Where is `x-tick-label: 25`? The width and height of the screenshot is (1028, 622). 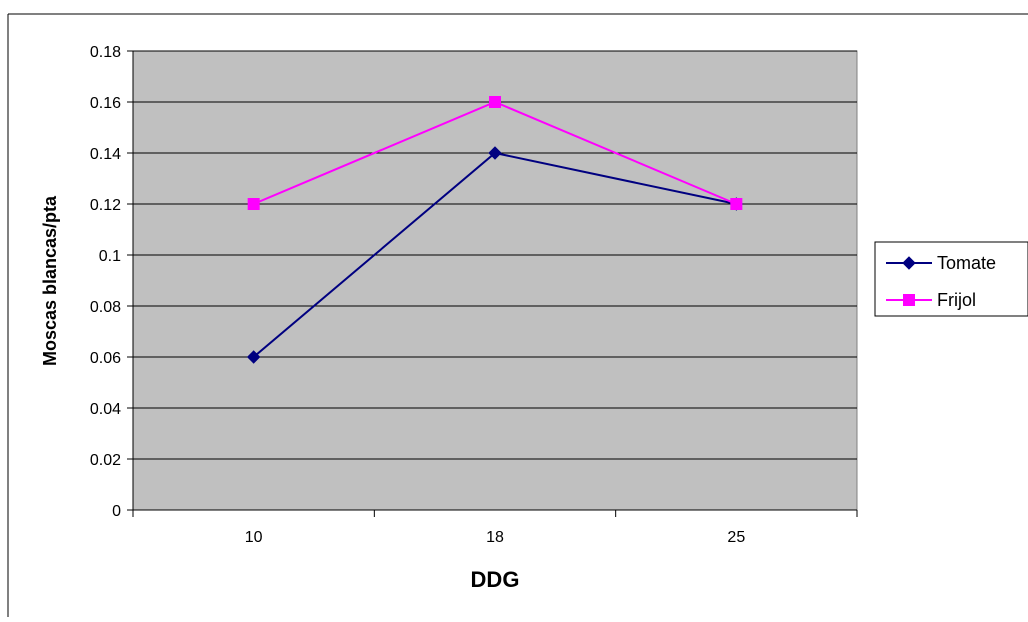 x-tick-label: 25 is located at coordinates (736, 537).